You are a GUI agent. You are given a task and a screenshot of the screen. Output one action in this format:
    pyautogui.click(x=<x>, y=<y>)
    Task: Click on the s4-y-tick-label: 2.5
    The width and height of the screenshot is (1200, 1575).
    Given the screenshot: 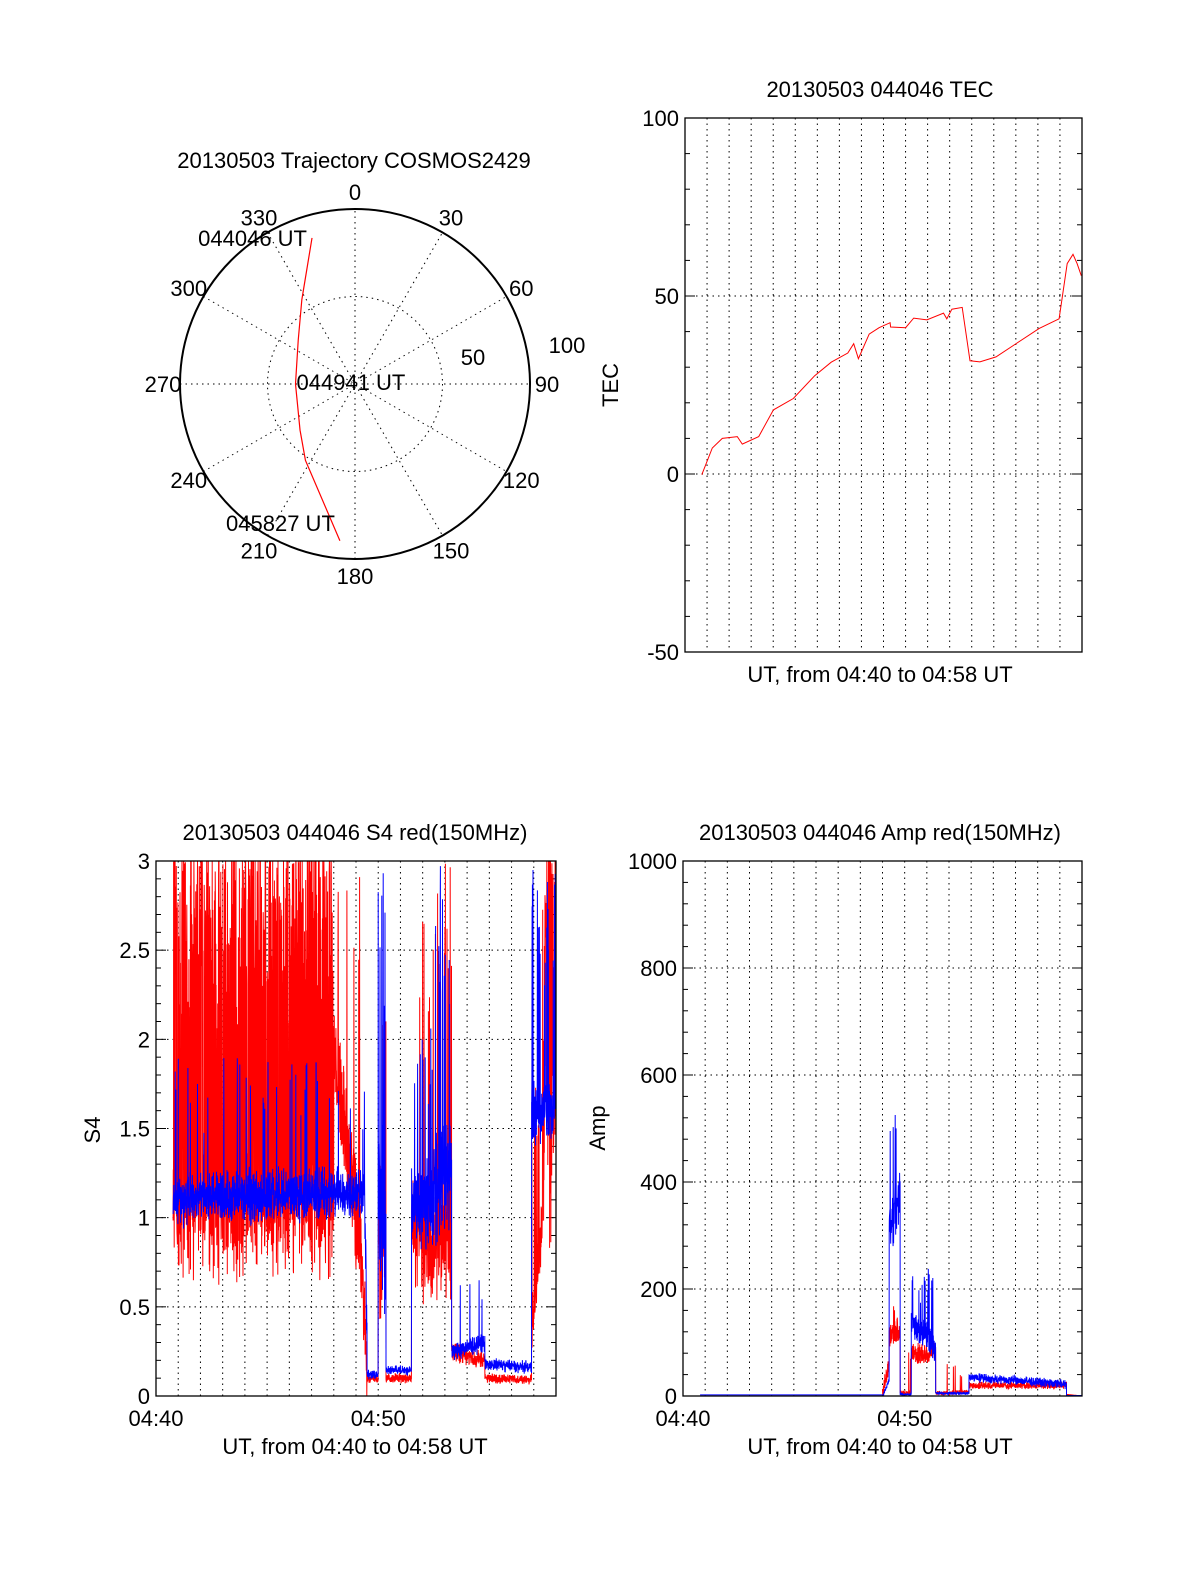 What is the action you would take?
    pyautogui.click(x=134, y=950)
    